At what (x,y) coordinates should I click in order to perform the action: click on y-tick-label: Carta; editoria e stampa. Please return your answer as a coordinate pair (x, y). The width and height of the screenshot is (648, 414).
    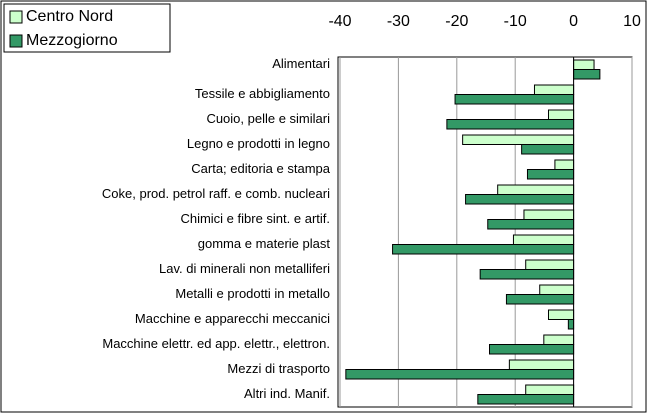
    Looking at the image, I should click on (261, 168).